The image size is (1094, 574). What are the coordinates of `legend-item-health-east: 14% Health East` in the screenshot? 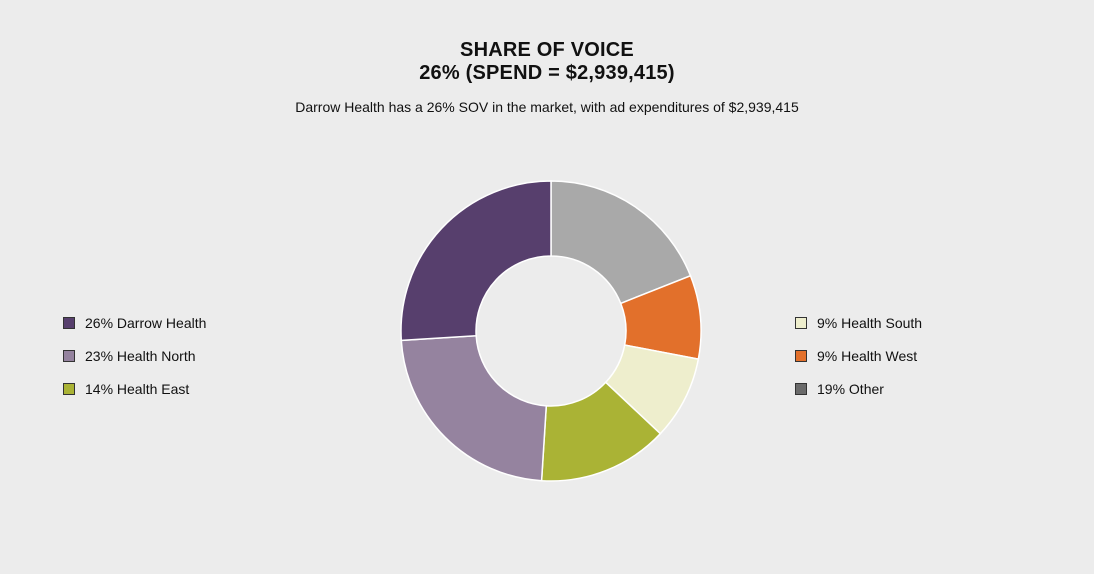 It's located at (134, 389).